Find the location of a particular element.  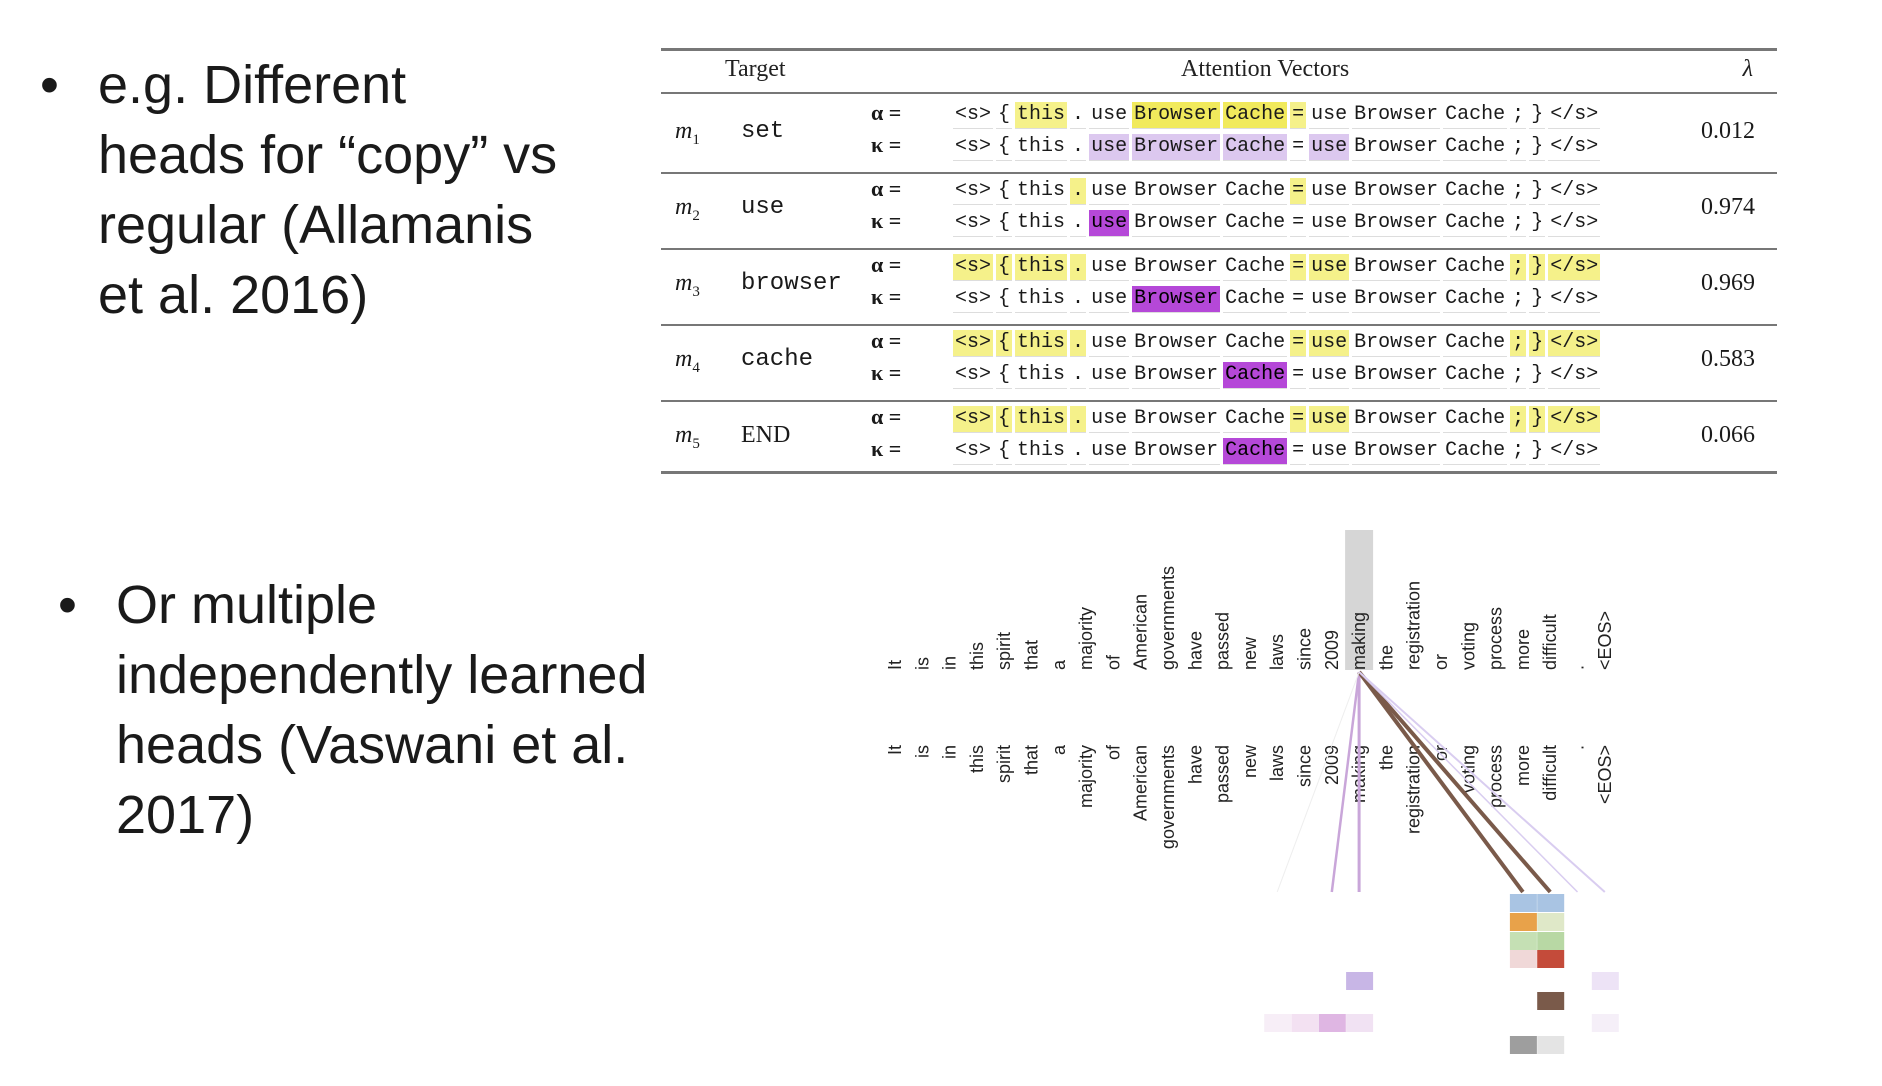

top-word-label: a is located at coordinates (1059, 664).